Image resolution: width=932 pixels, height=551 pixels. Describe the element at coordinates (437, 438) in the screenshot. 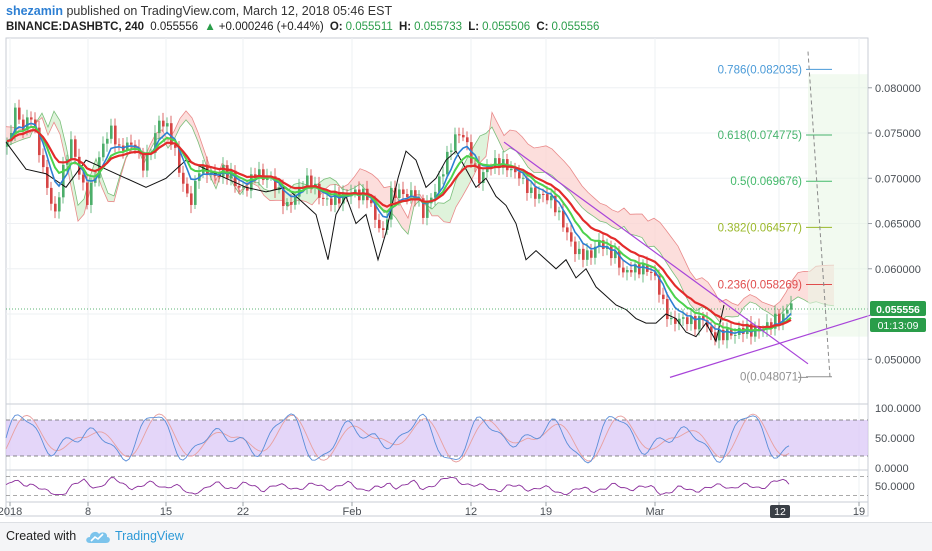

I see `stoch-band` at that location.